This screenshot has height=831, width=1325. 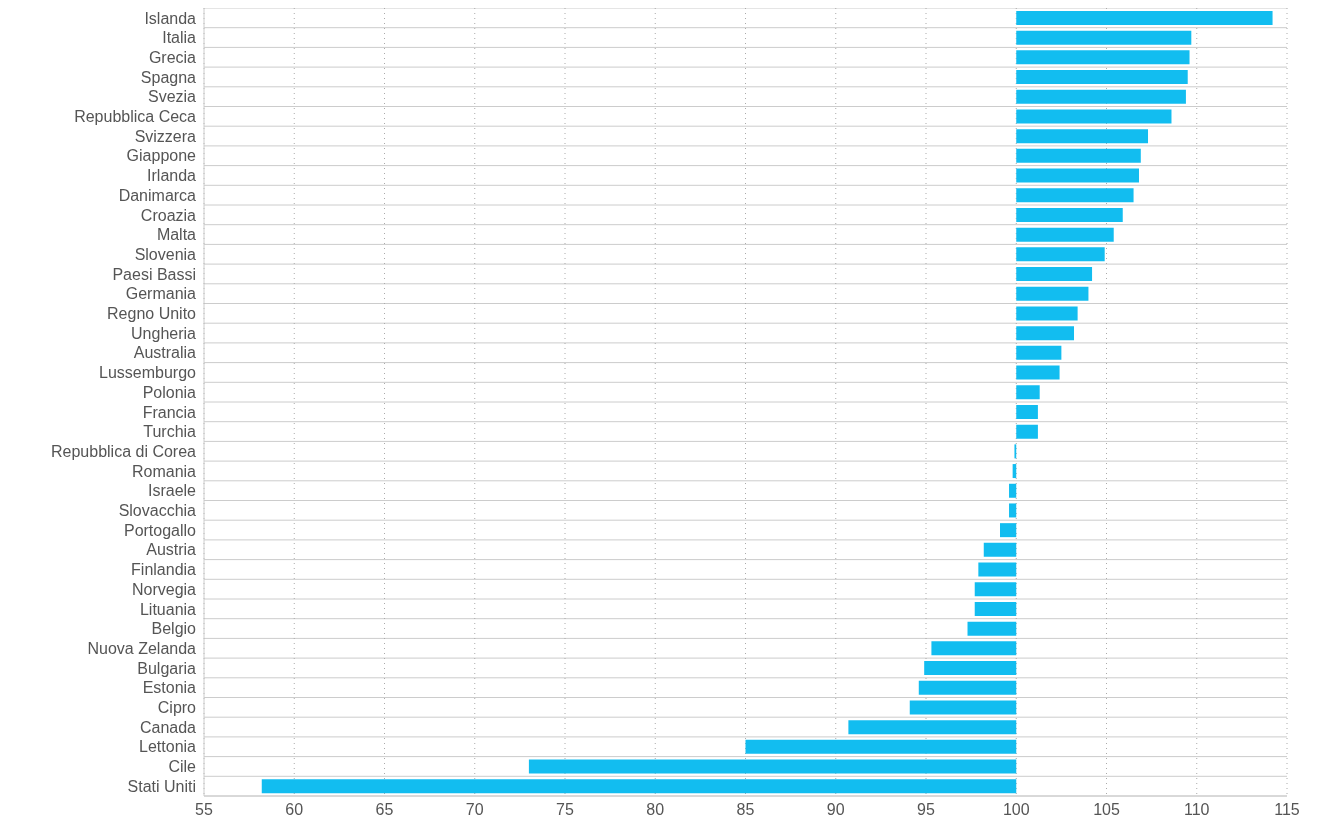 I want to click on y-tick-label: Australia, so click(x=165, y=353).